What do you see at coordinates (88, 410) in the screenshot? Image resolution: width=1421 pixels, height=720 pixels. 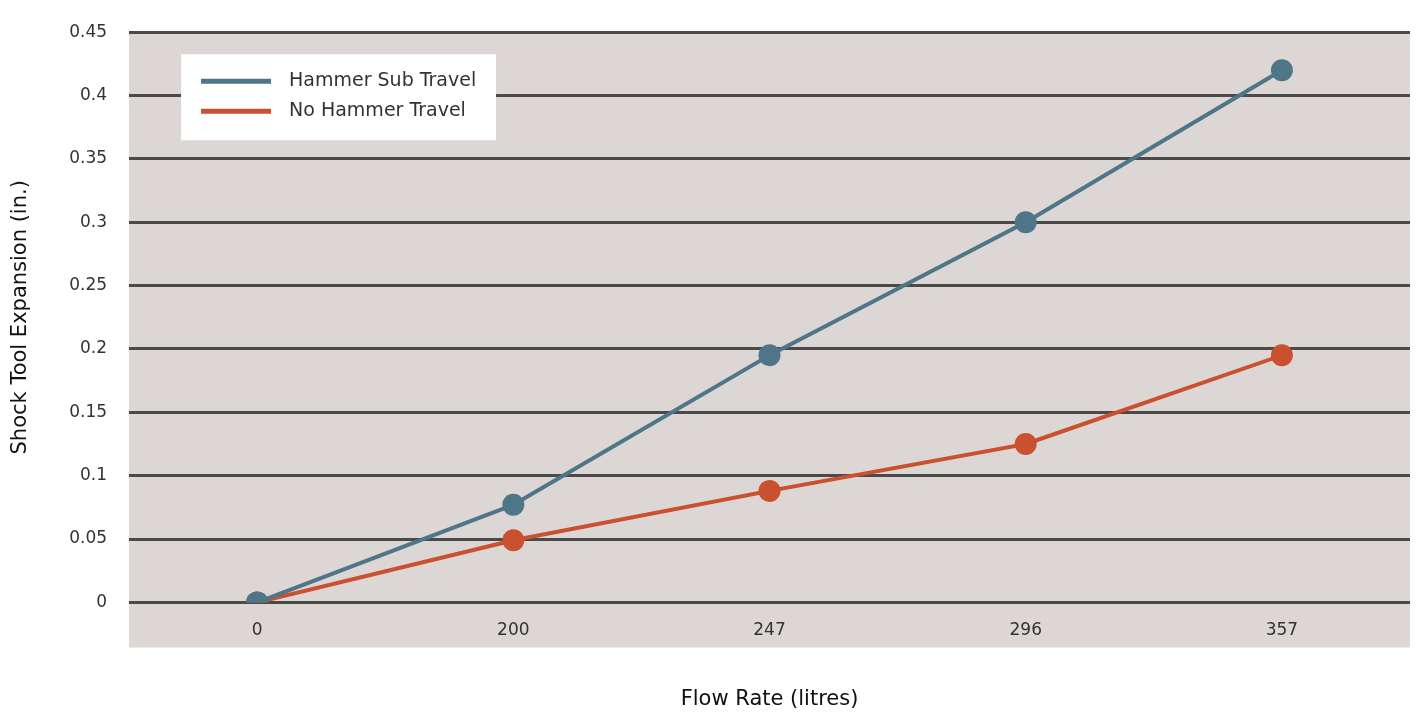 I see `y-tick-label: 0.15` at bounding box center [88, 410].